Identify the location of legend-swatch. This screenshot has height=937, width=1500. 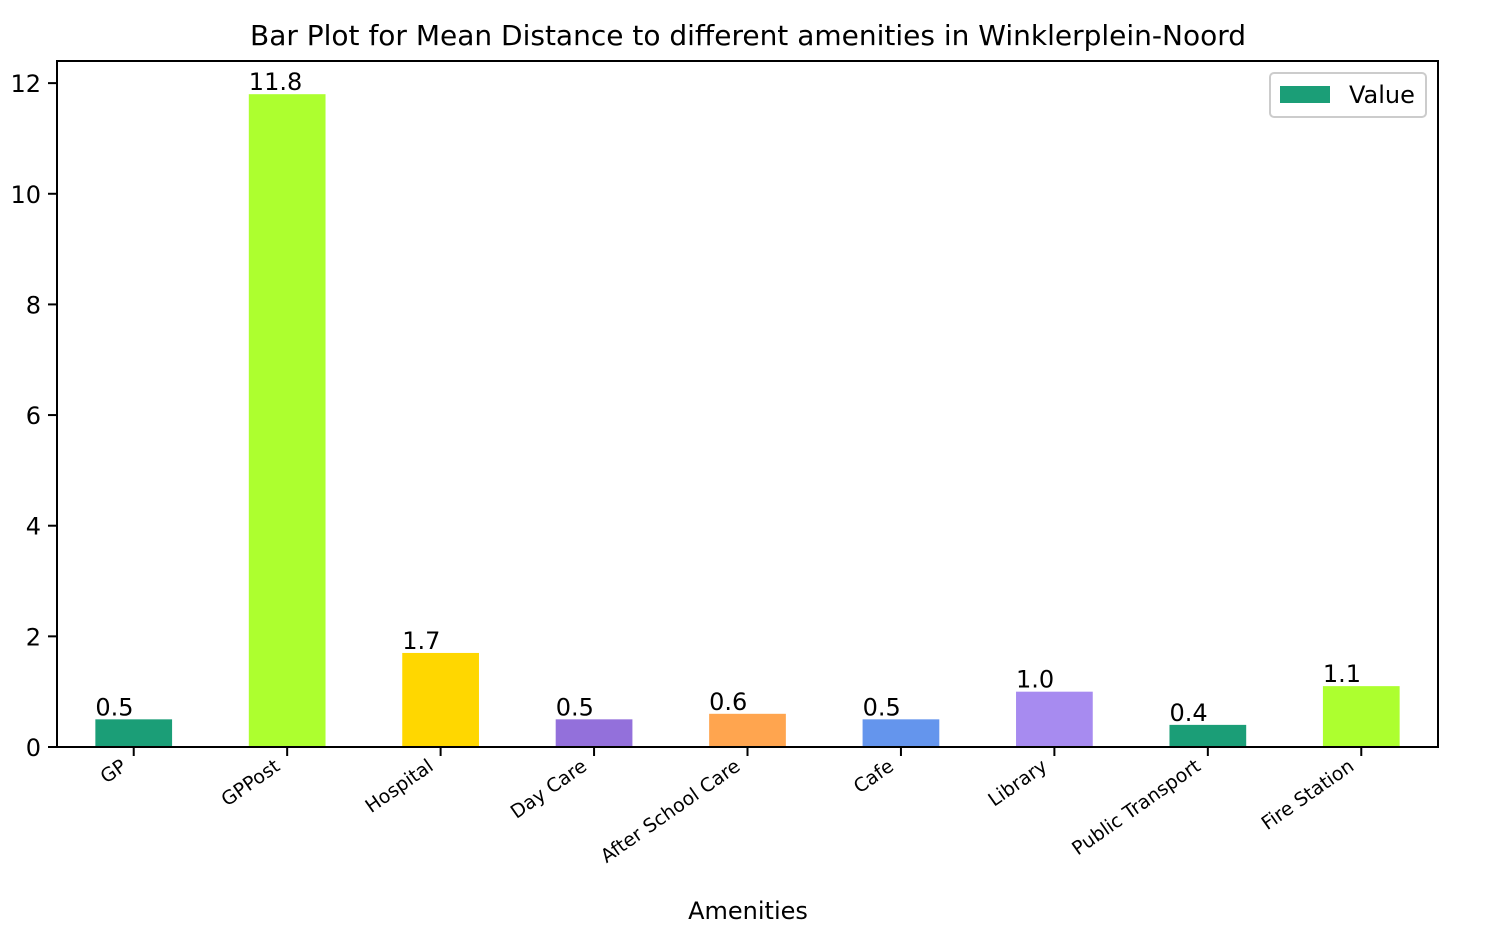
(1305, 94).